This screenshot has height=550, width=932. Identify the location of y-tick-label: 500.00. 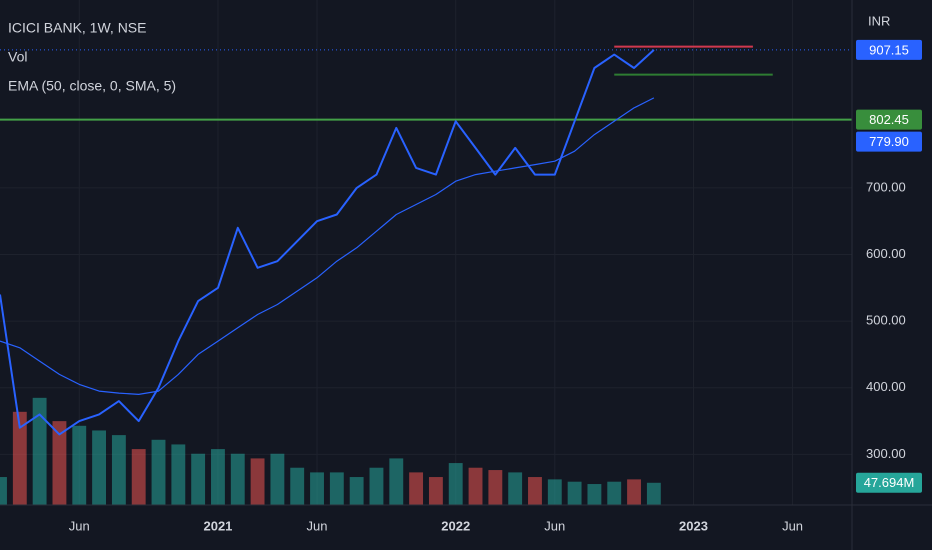
(886, 320).